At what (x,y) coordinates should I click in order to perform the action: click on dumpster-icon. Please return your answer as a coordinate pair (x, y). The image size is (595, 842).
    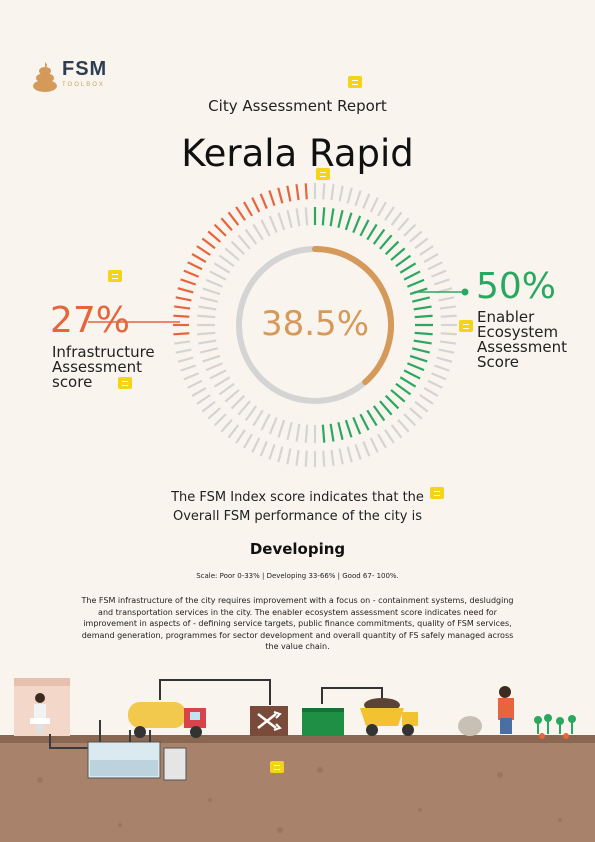
    Looking at the image, I should click on (342, 711).